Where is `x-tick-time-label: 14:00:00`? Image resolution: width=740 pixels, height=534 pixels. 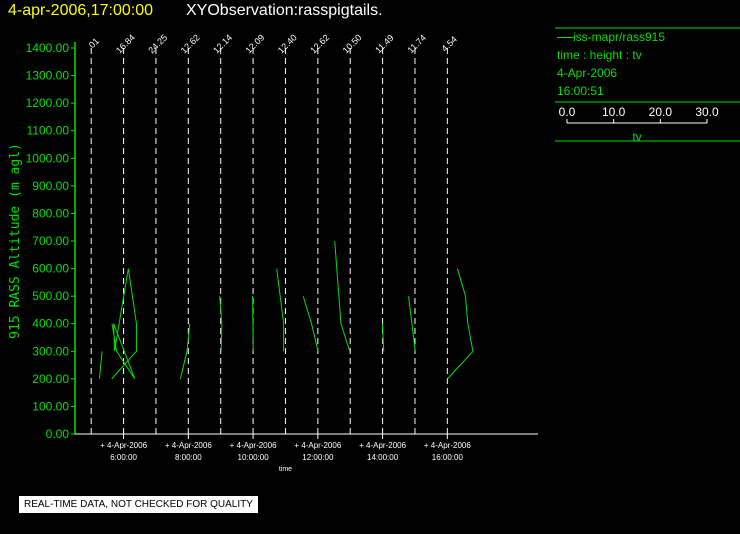
x-tick-time-label: 14:00:00 is located at coordinates (383, 457).